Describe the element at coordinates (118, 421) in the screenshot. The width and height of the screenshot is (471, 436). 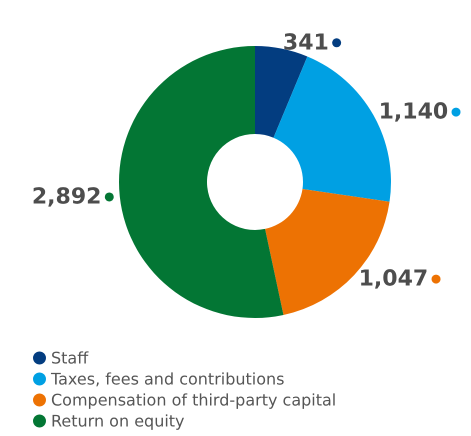
I see `legend-label: Return on equity` at that location.